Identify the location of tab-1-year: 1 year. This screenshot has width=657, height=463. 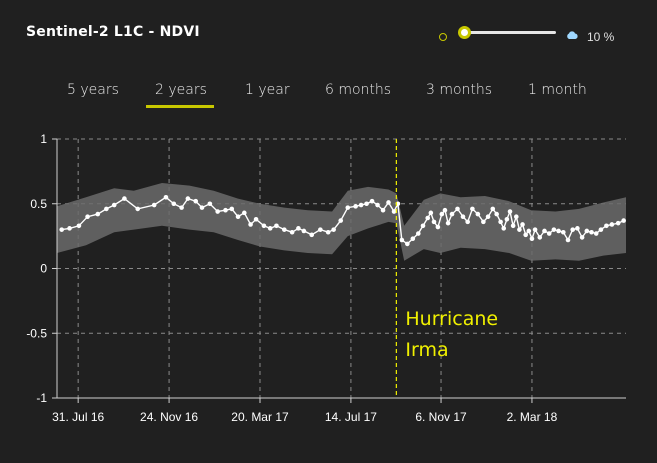
(267, 90).